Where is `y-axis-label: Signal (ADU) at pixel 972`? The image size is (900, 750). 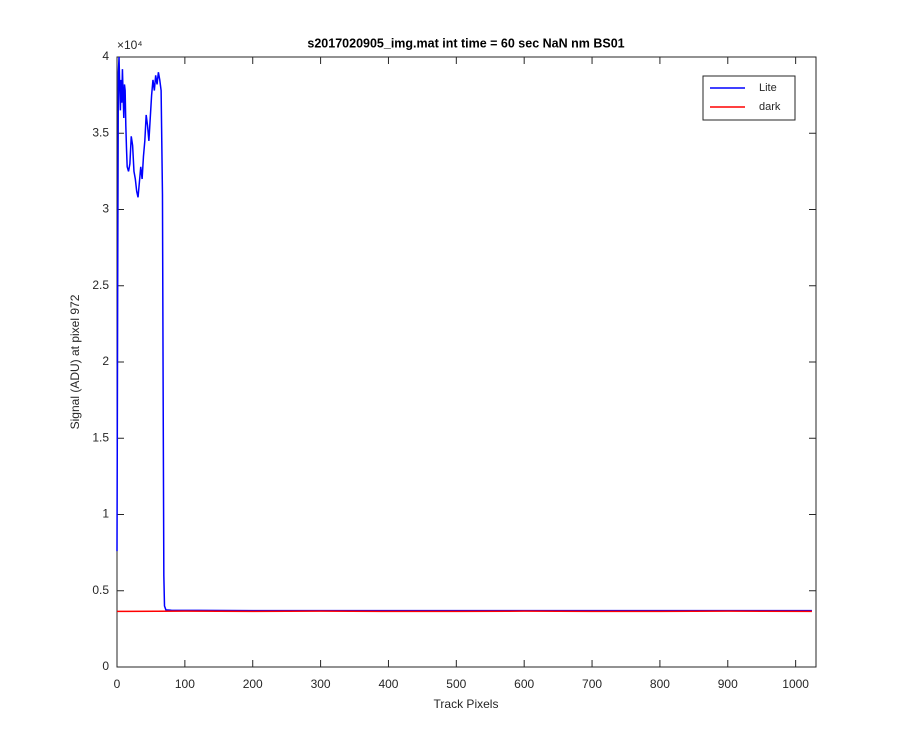
y-axis-label: Signal (ADU) at pixel 972 is located at coordinates (75, 361).